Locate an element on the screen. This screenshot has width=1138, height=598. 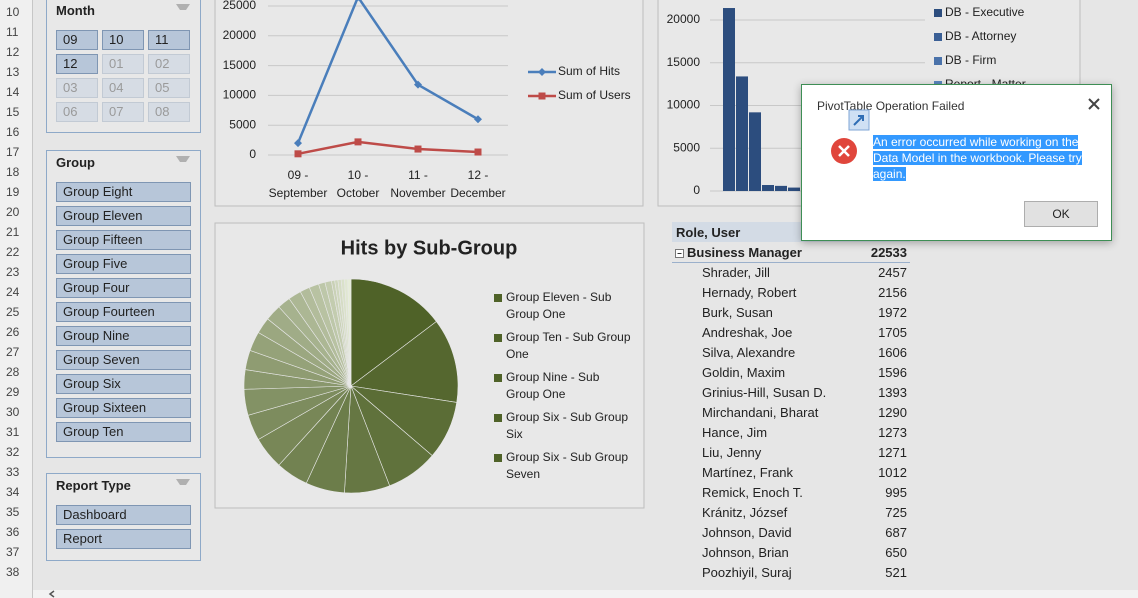
row-number: 15 is located at coordinates (13, 112).